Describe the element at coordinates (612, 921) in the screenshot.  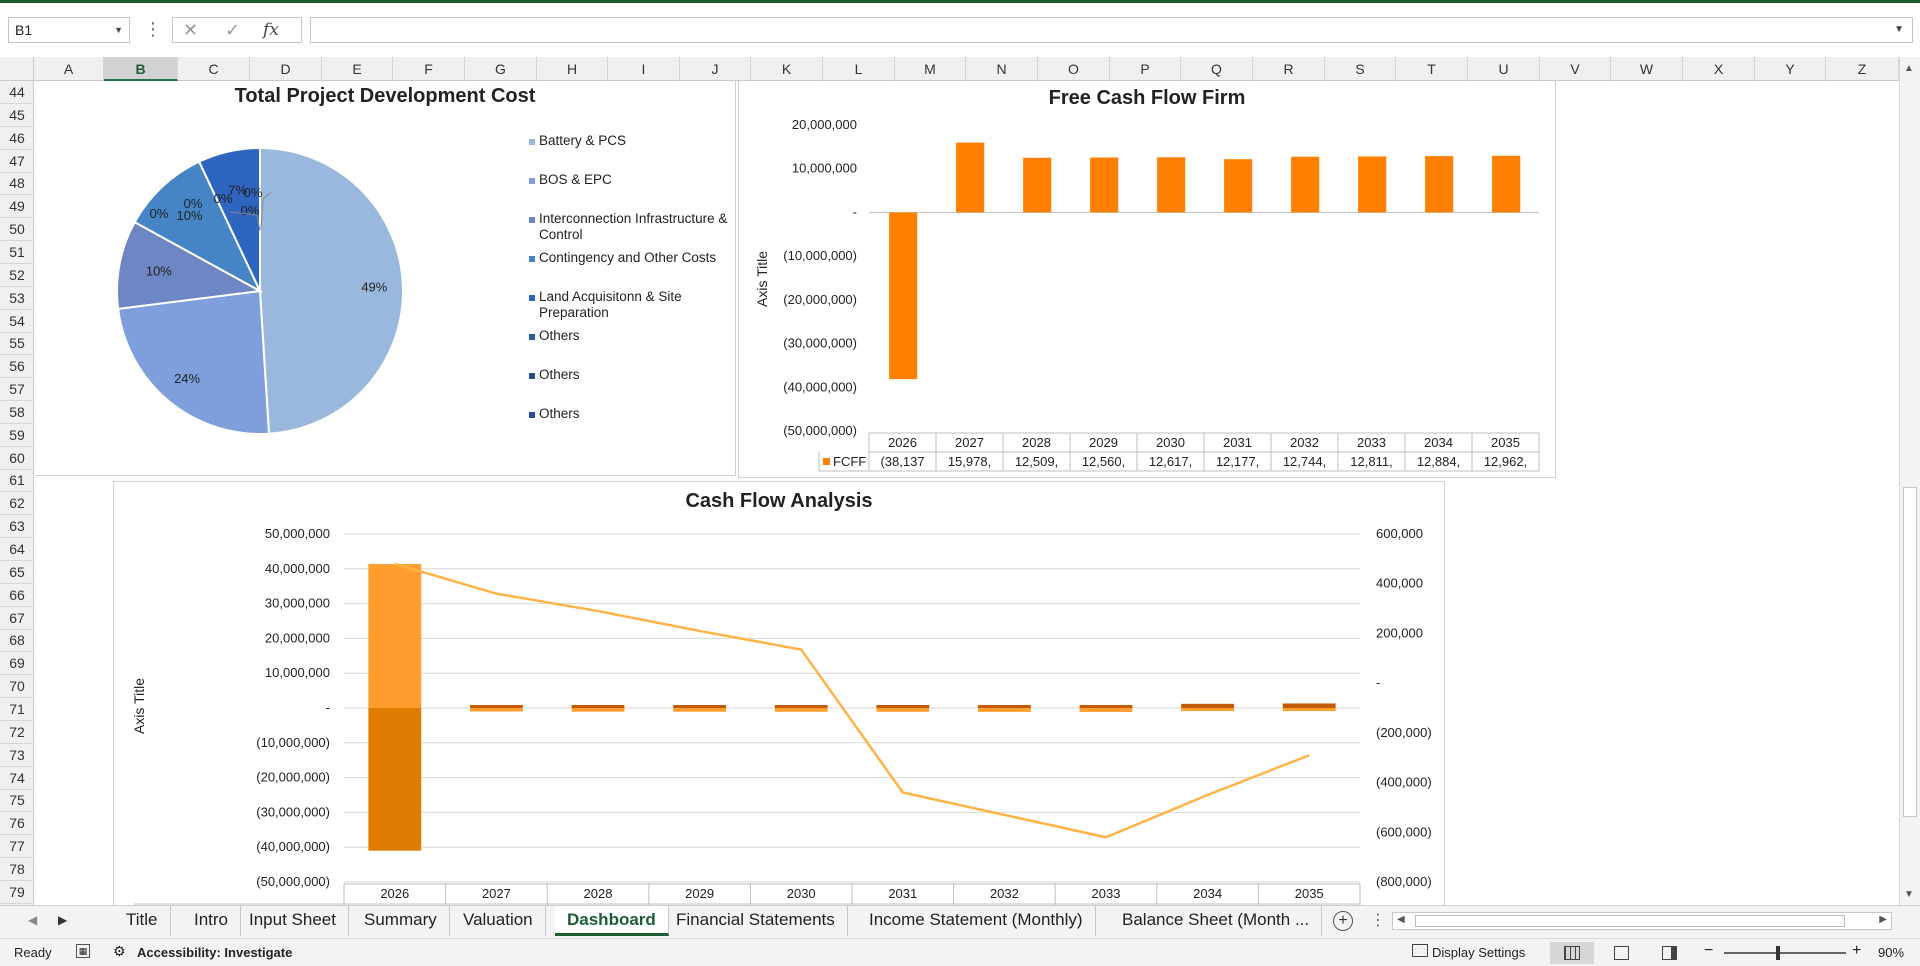
I see `sheet-tab-dashboard: Dashboard` at that location.